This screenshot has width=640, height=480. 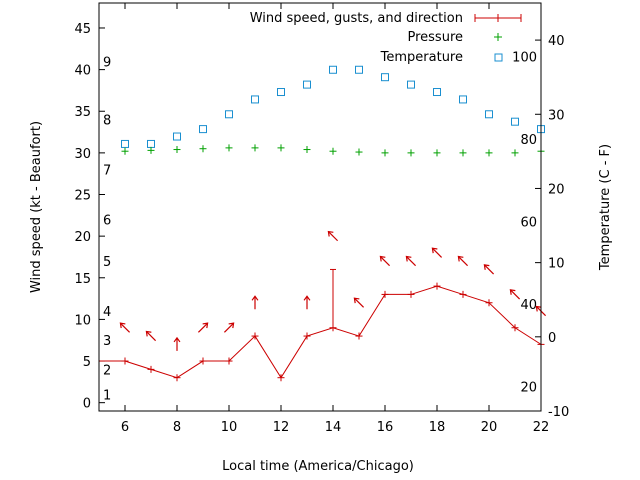 I want to click on beaufort-label: 5, so click(x=107, y=262).